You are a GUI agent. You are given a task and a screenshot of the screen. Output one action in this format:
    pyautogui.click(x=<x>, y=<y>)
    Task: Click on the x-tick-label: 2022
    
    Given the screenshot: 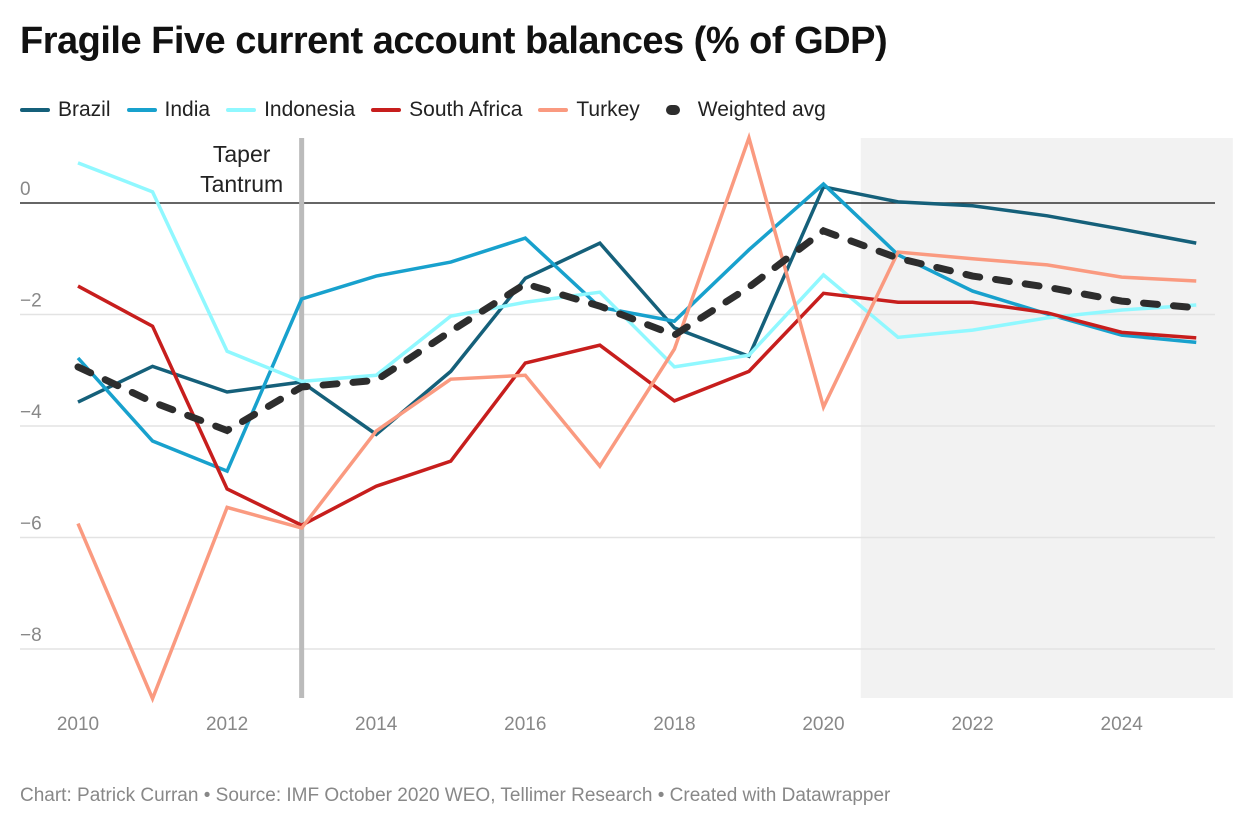 What is the action you would take?
    pyautogui.click(x=972, y=724)
    